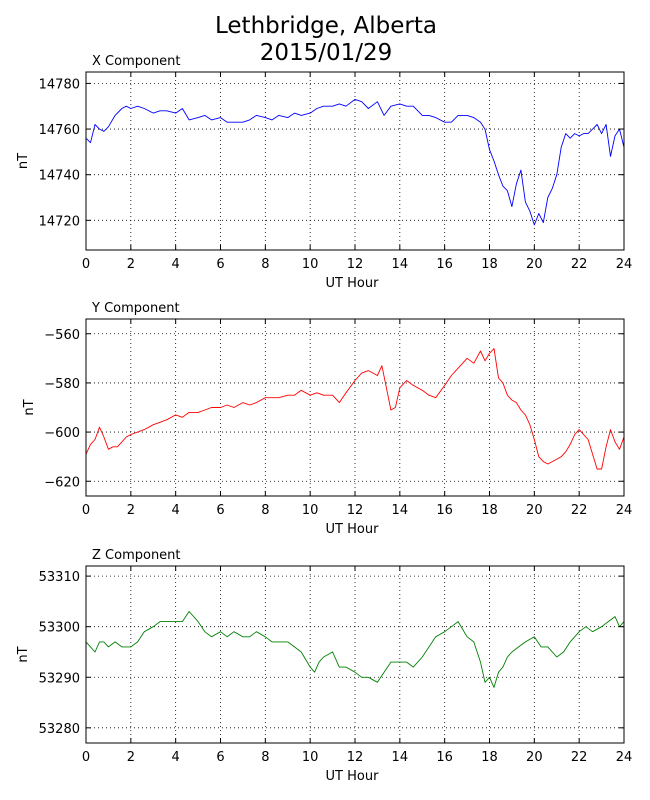 The image size is (650, 800). What do you see at coordinates (23, 161) in the screenshot?
I see `x-yaxis-label: nT` at bounding box center [23, 161].